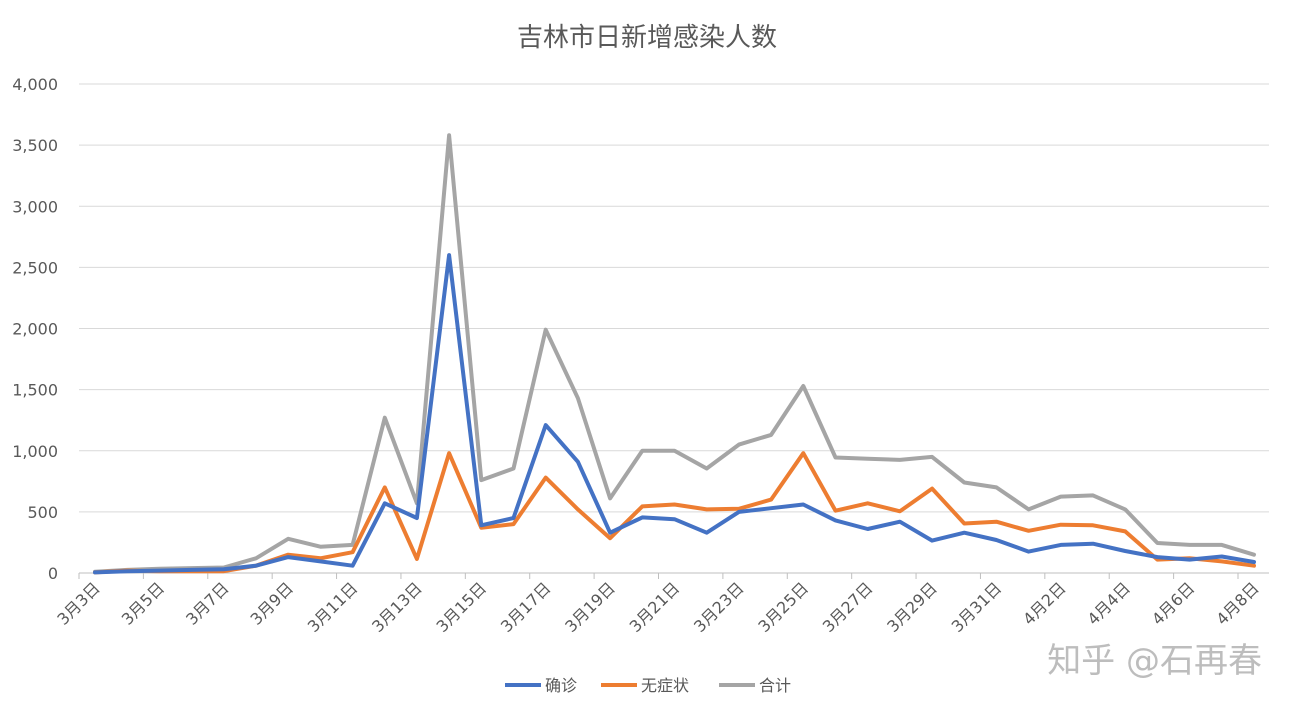 The height and width of the screenshot is (712, 1294). Describe the element at coordinates (333, 607) in the screenshot. I see `x-tick-label: 3月11日` at that location.